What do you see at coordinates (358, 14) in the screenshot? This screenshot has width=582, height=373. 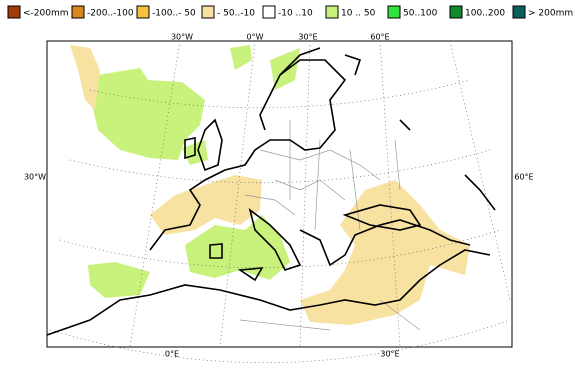 I see `legend-label: 10 .. 50` at bounding box center [358, 14].